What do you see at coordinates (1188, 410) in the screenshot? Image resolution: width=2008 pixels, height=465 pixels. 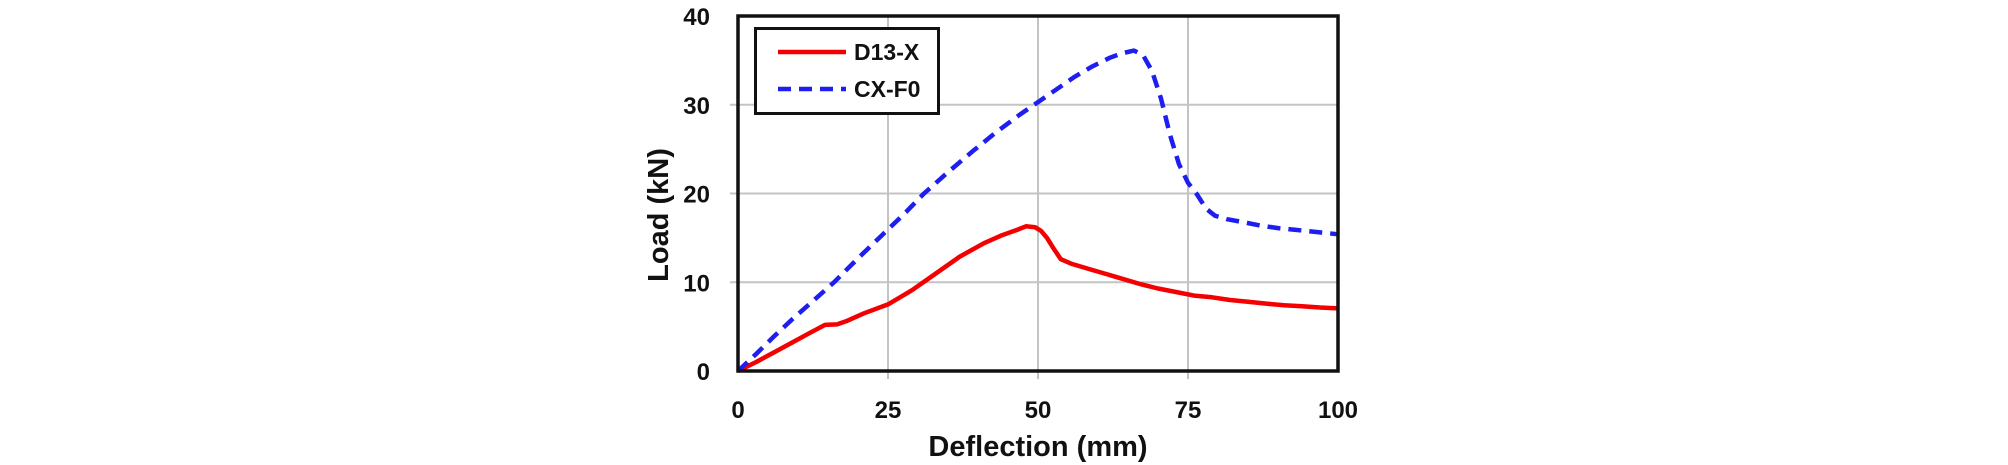 I see `x-tick-label-75: 75` at bounding box center [1188, 410].